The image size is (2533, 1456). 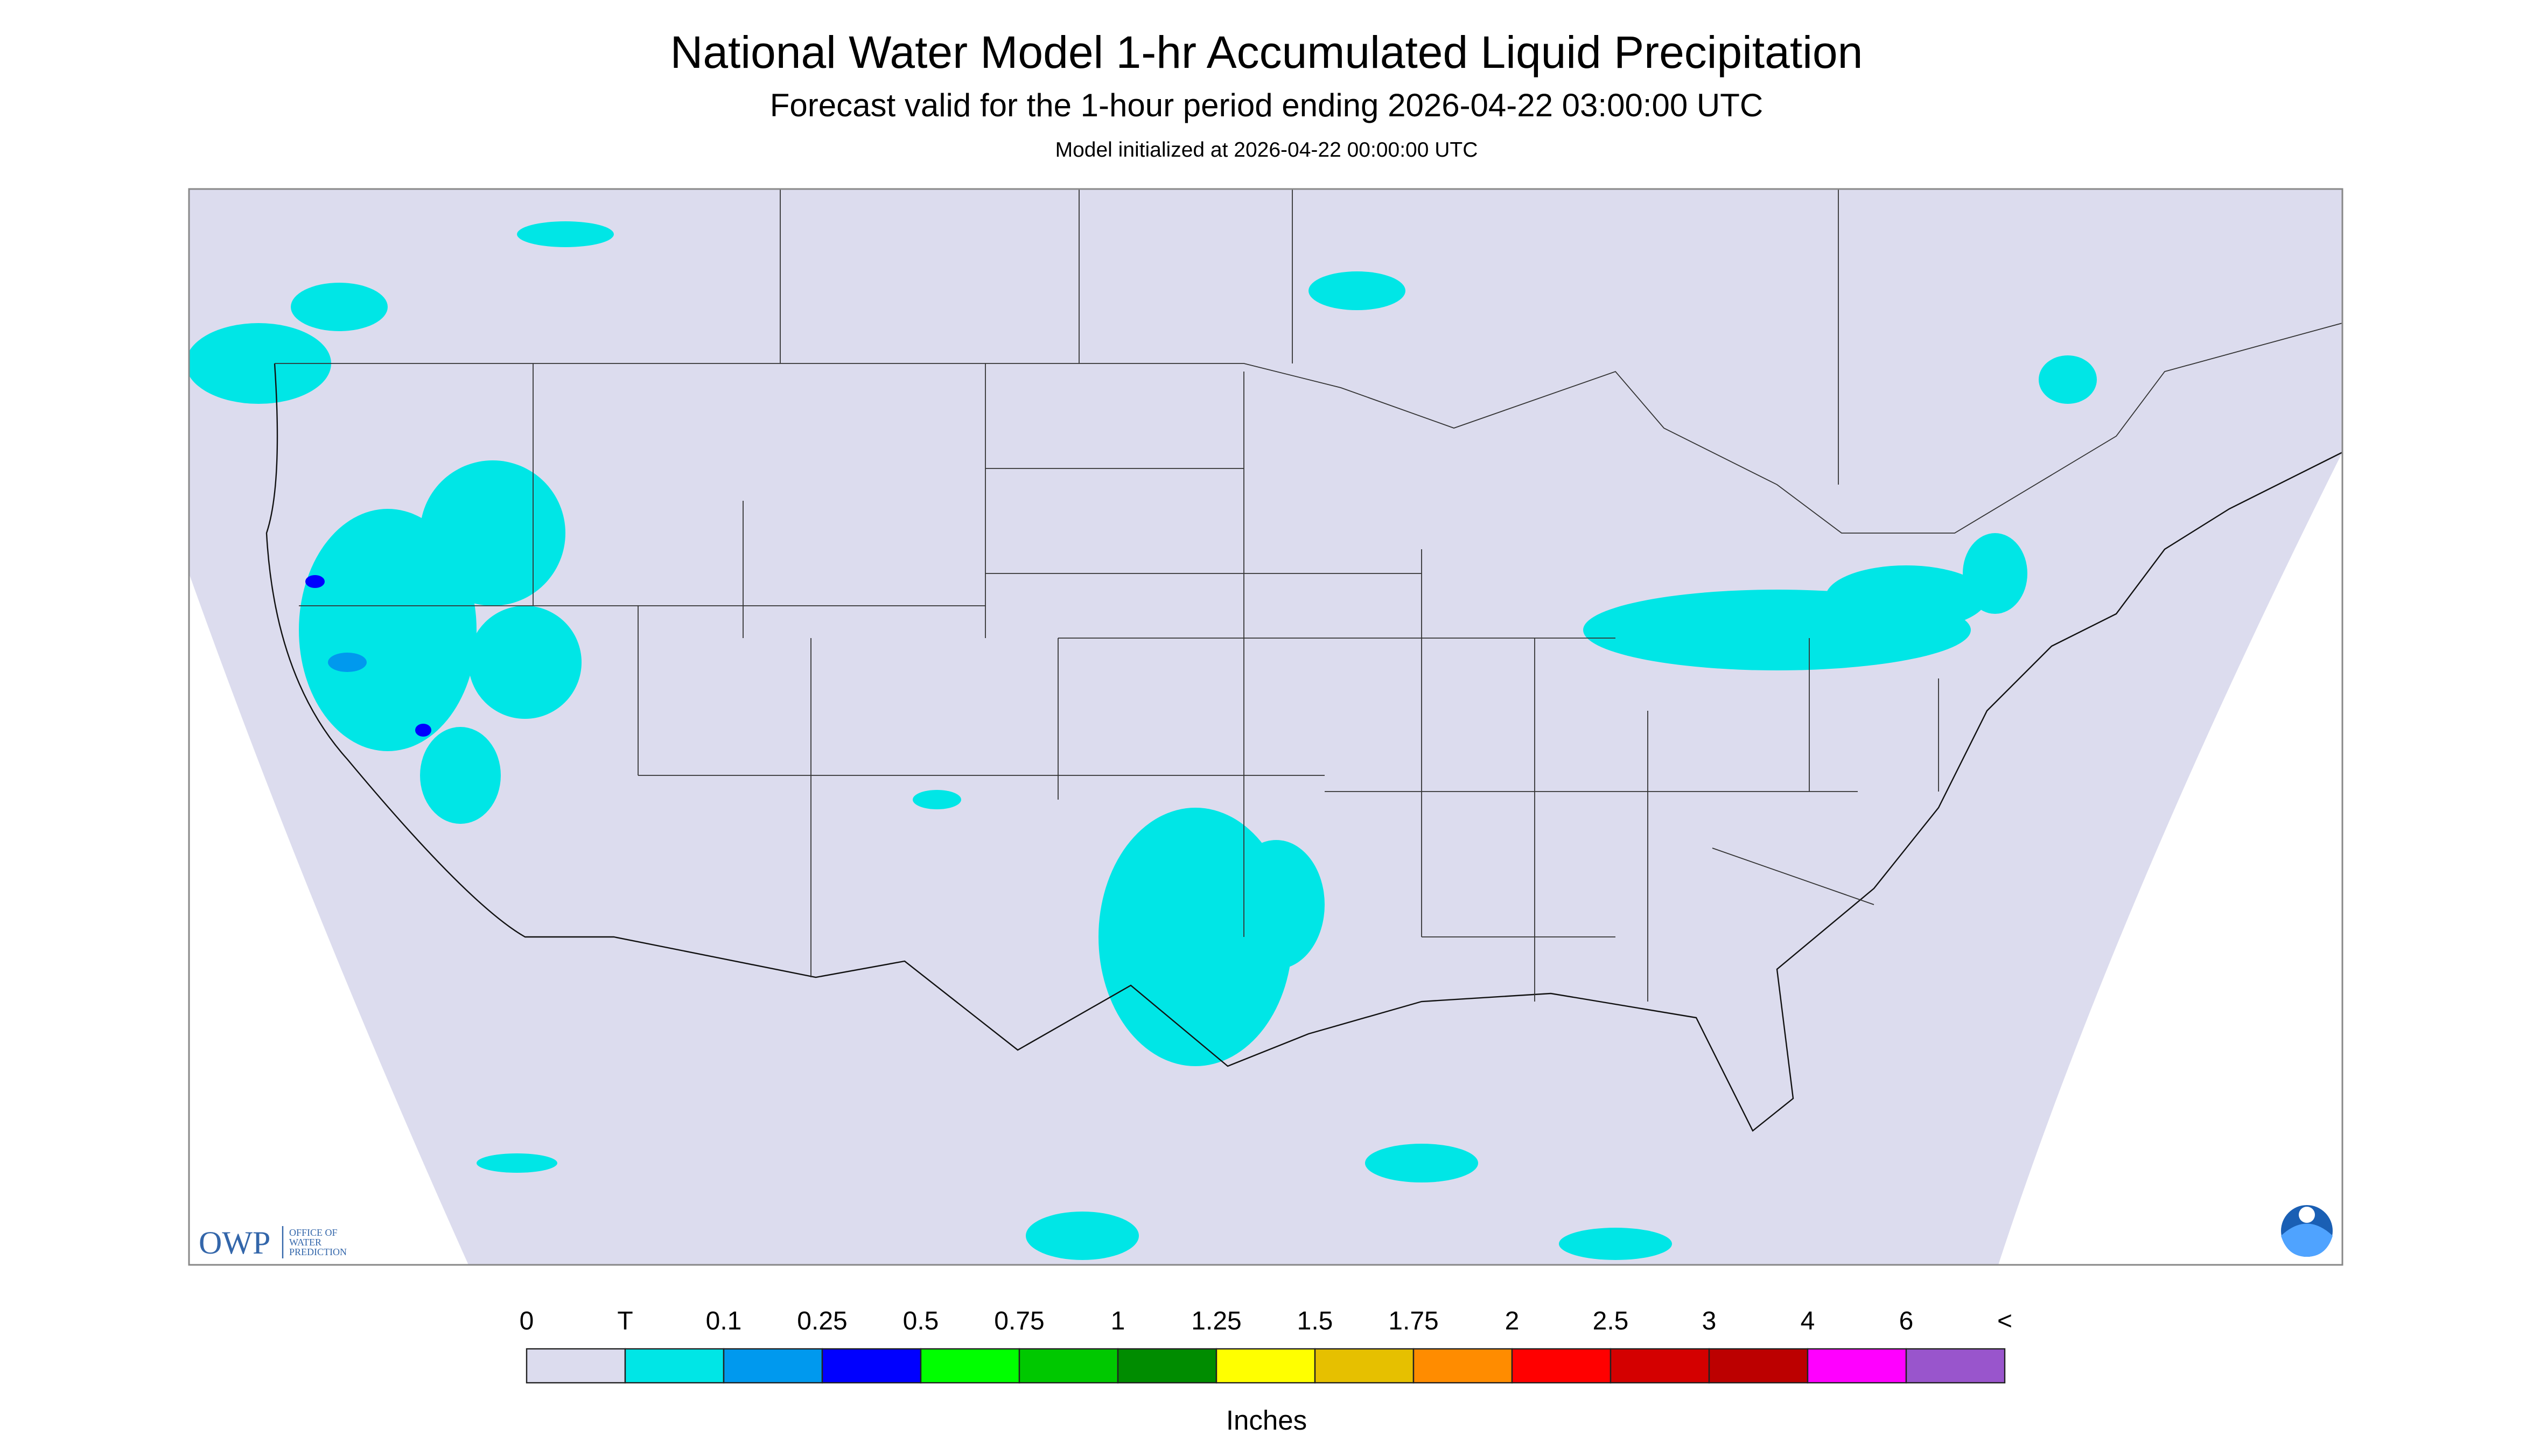 I want to click on colorbar-label: 6, so click(x=1907, y=1321).